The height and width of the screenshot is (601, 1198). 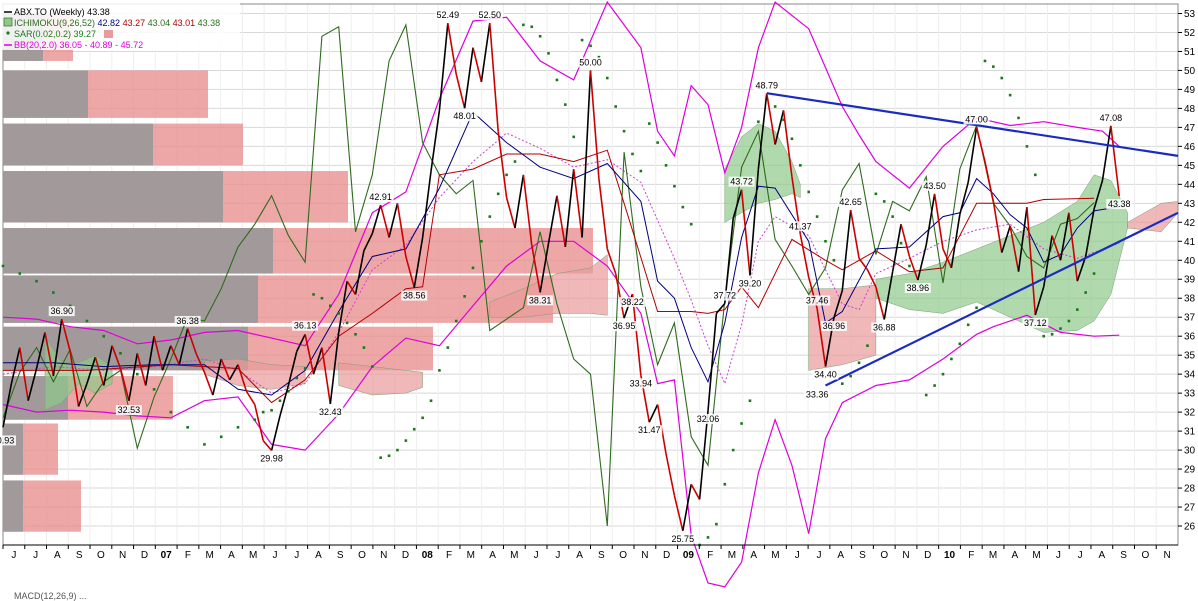 I want to click on x-month-label: F, so click(x=449, y=555).